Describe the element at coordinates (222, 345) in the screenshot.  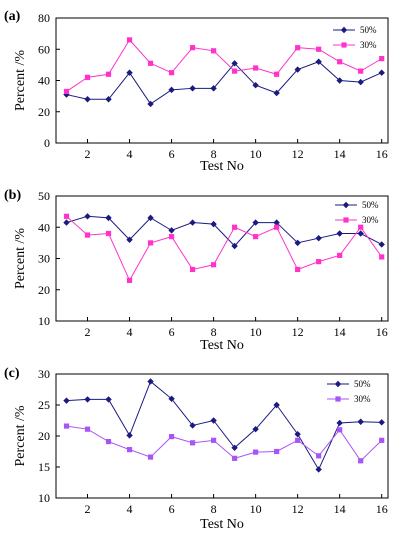
I see `x-axis-title: Test No` at that location.